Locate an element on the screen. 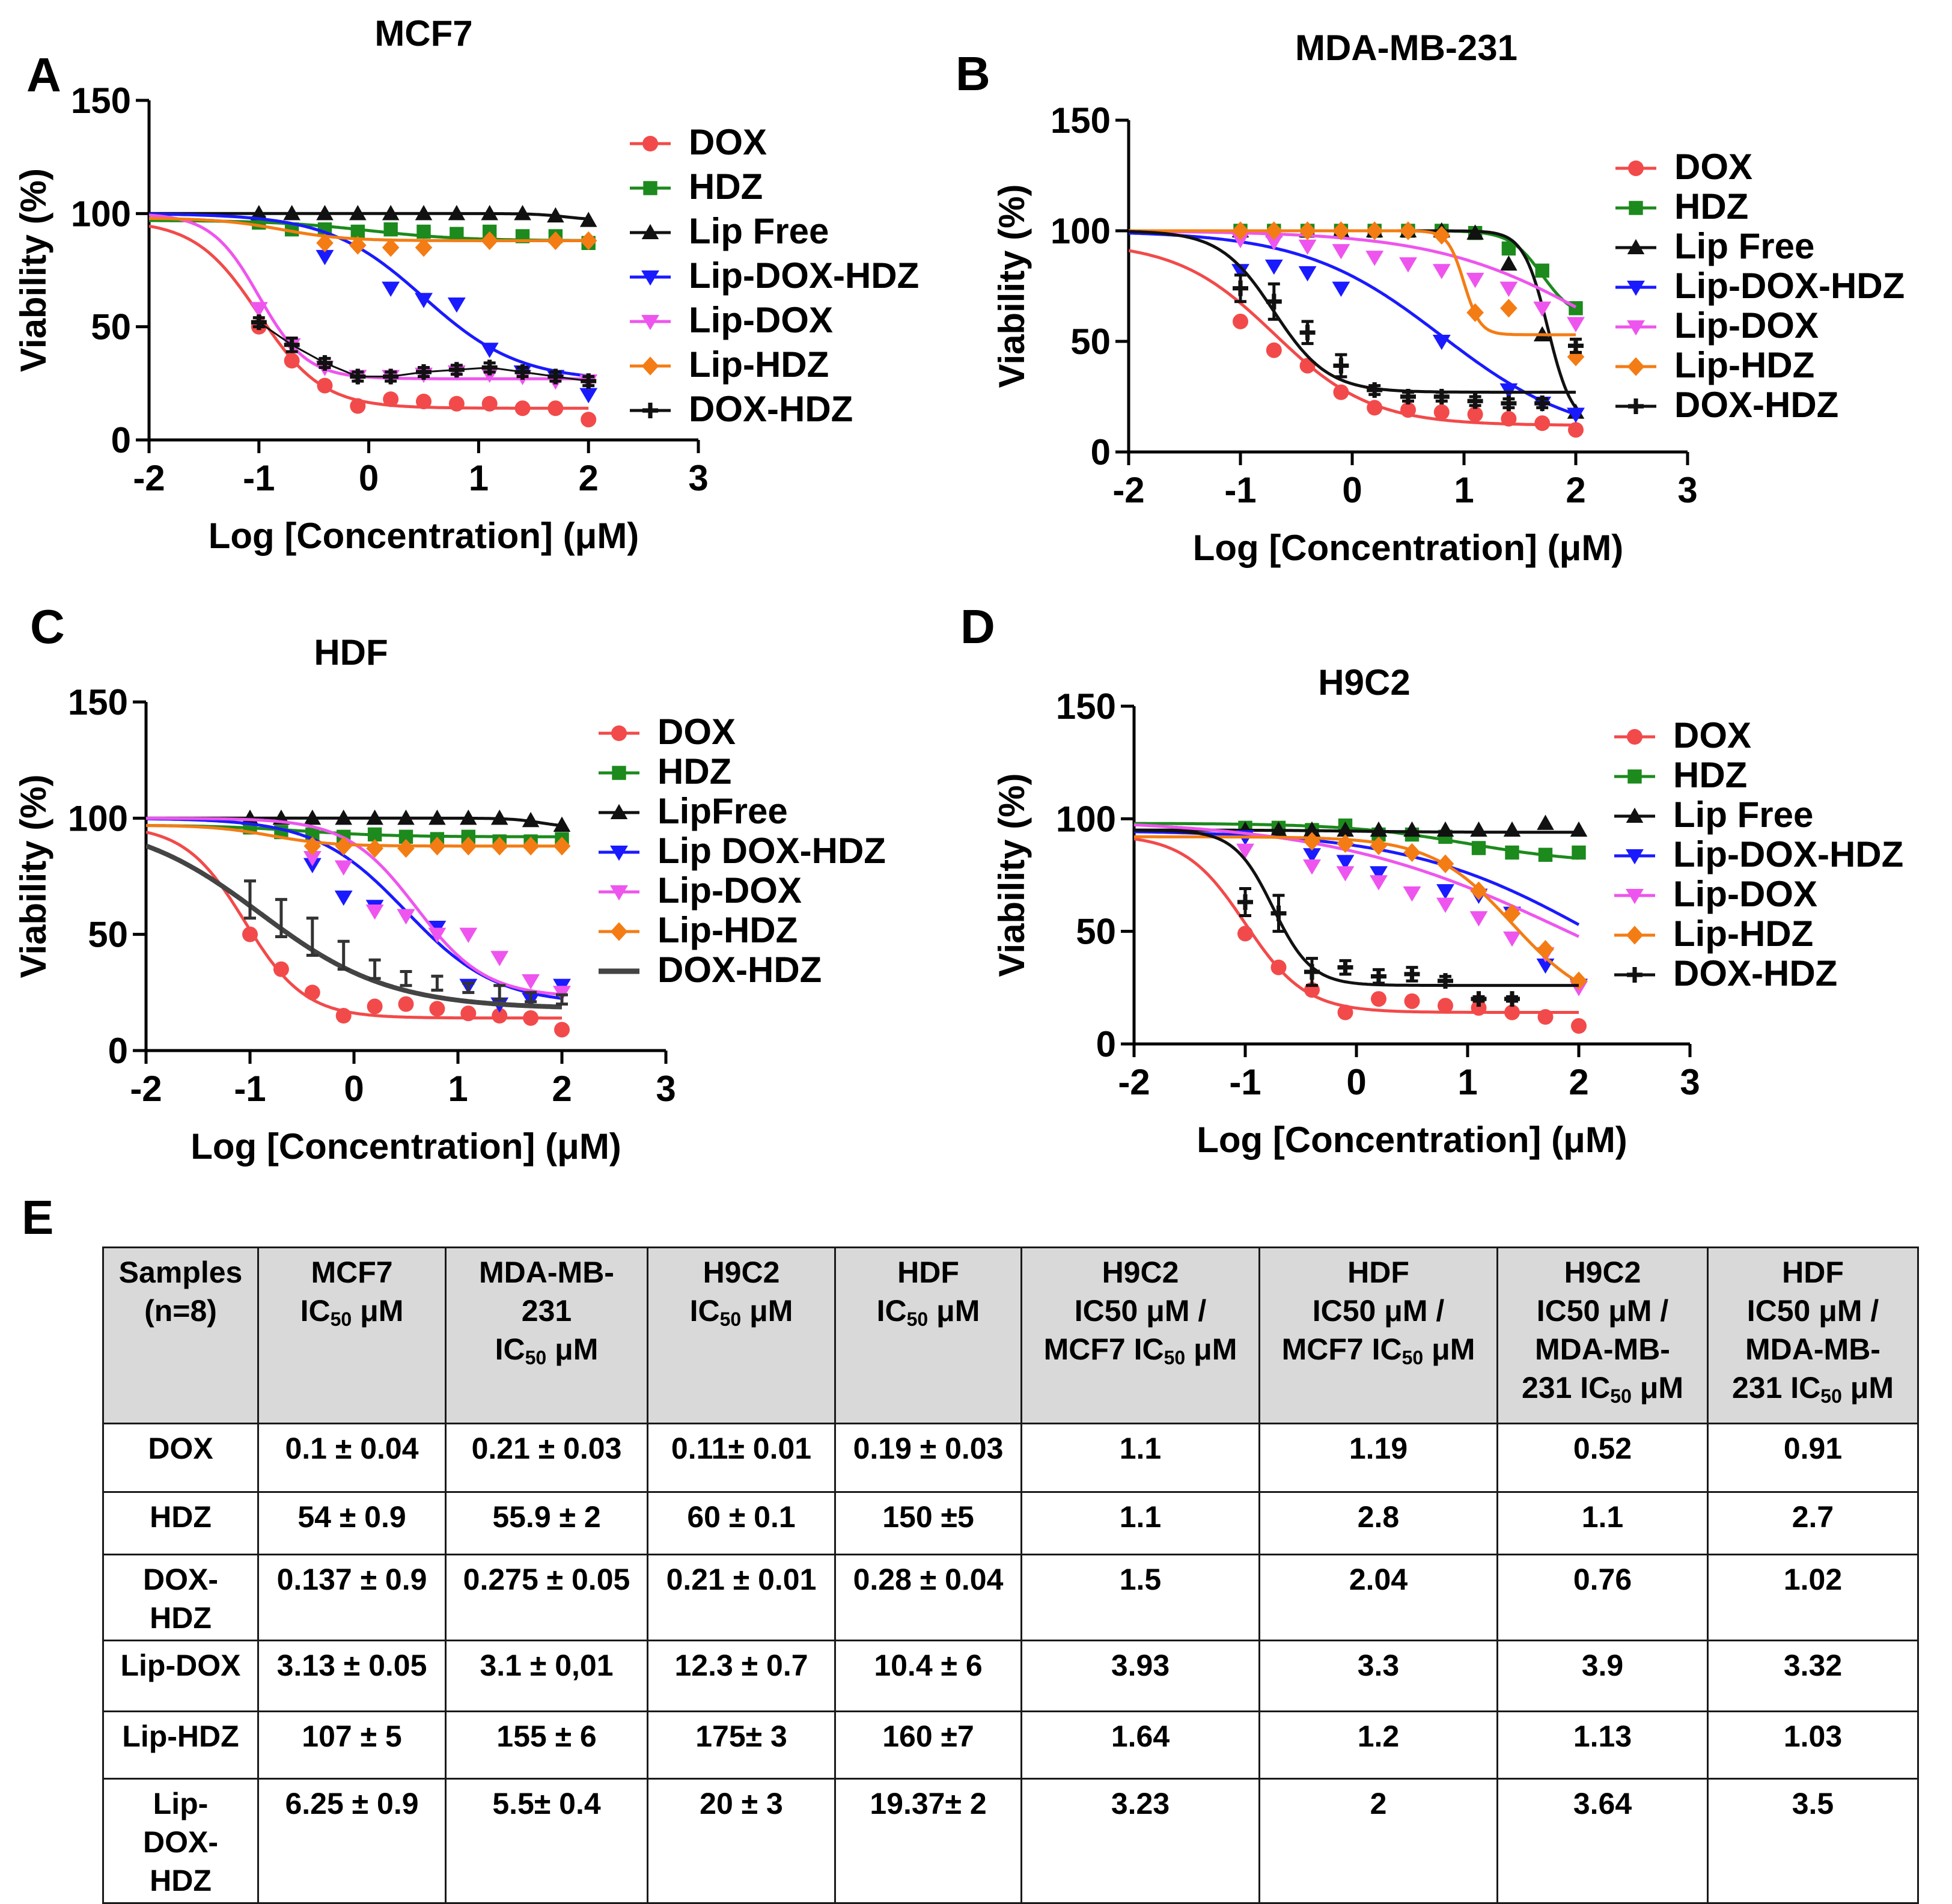 The image size is (1952, 1904). table-cell: 3.64 is located at coordinates (1602, 1841).